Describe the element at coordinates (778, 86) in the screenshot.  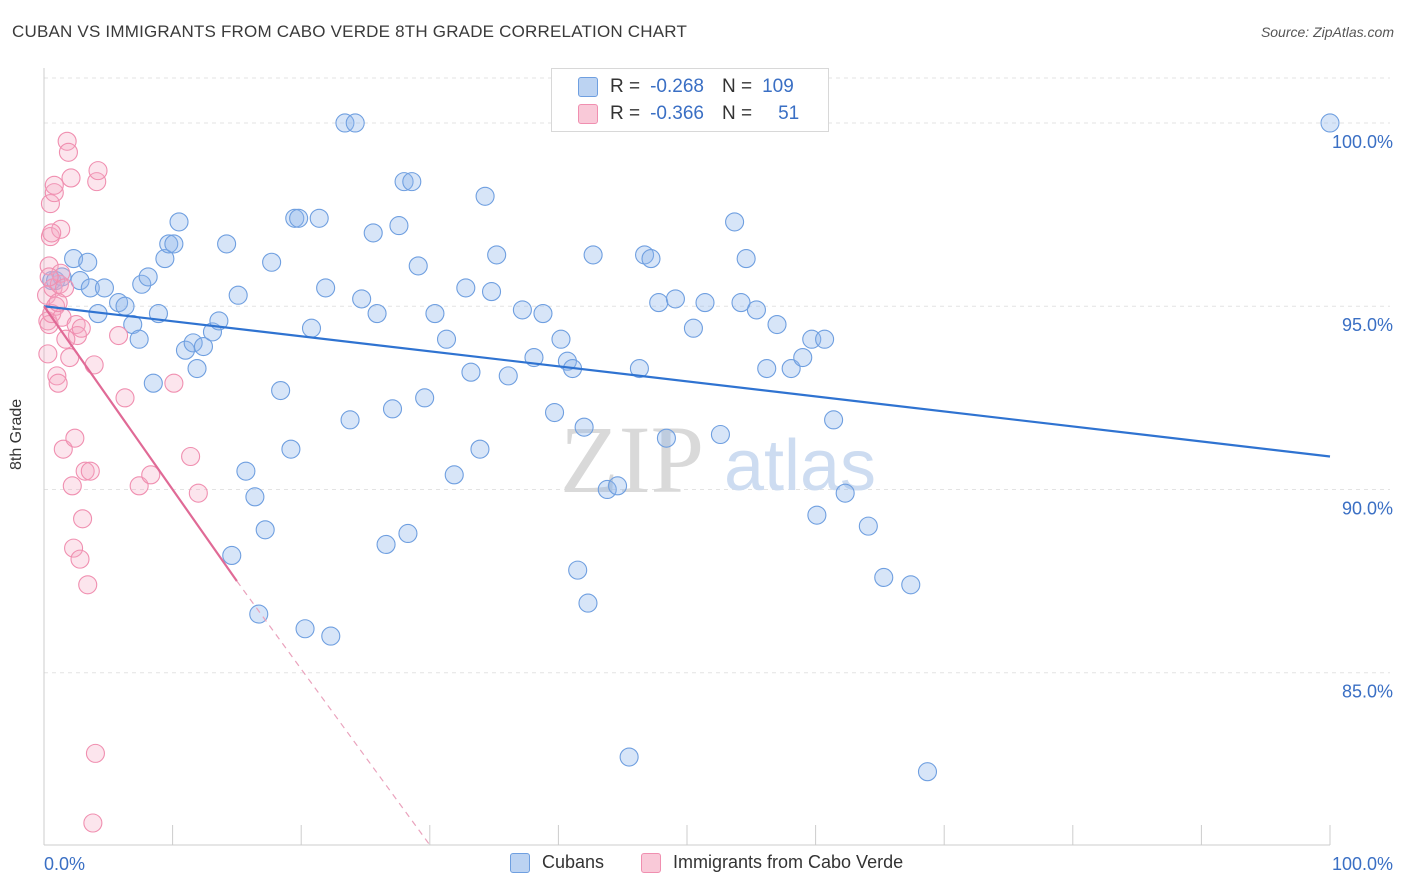
I see `legend-n-value: 109` at that location.